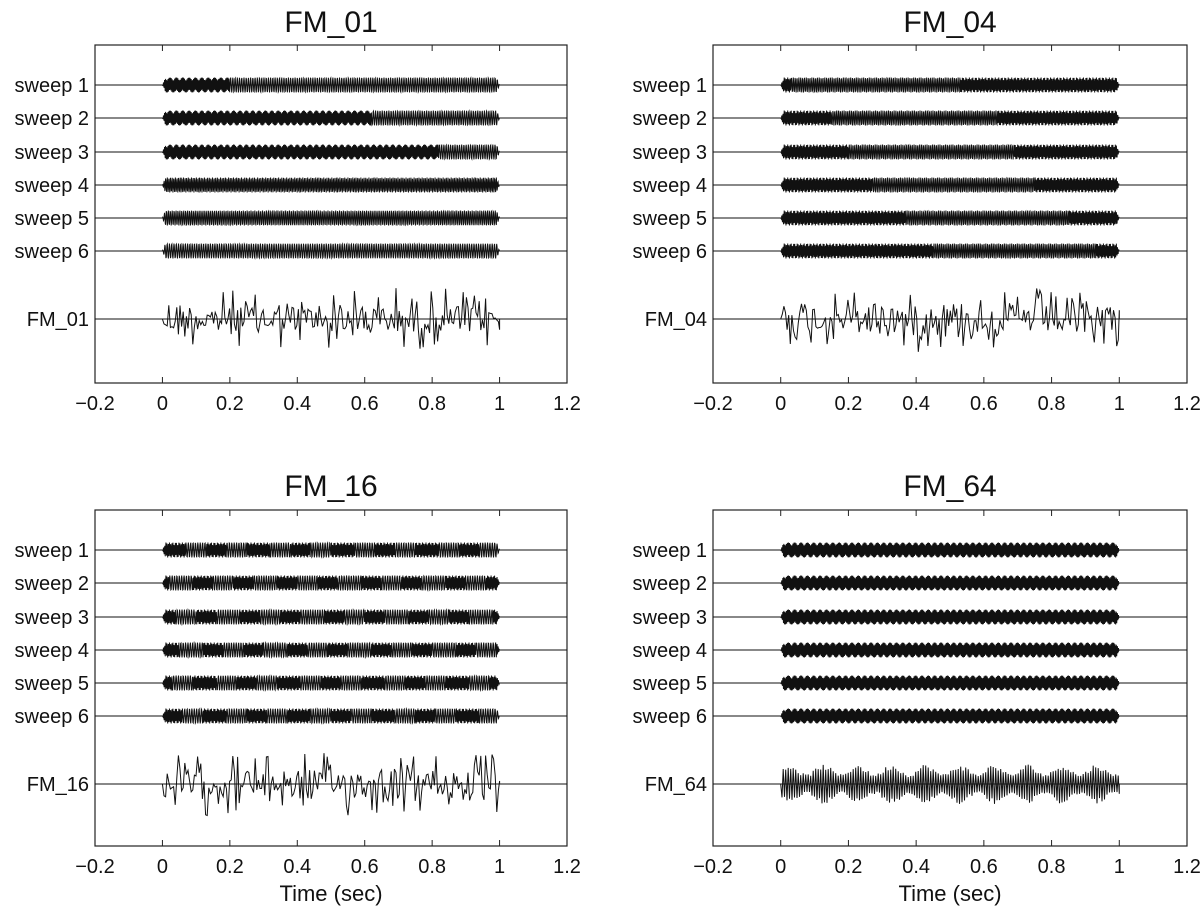 This screenshot has width=1200, height=916. Describe the element at coordinates (676, 320) in the screenshot. I see `row-label: FM_04` at that location.